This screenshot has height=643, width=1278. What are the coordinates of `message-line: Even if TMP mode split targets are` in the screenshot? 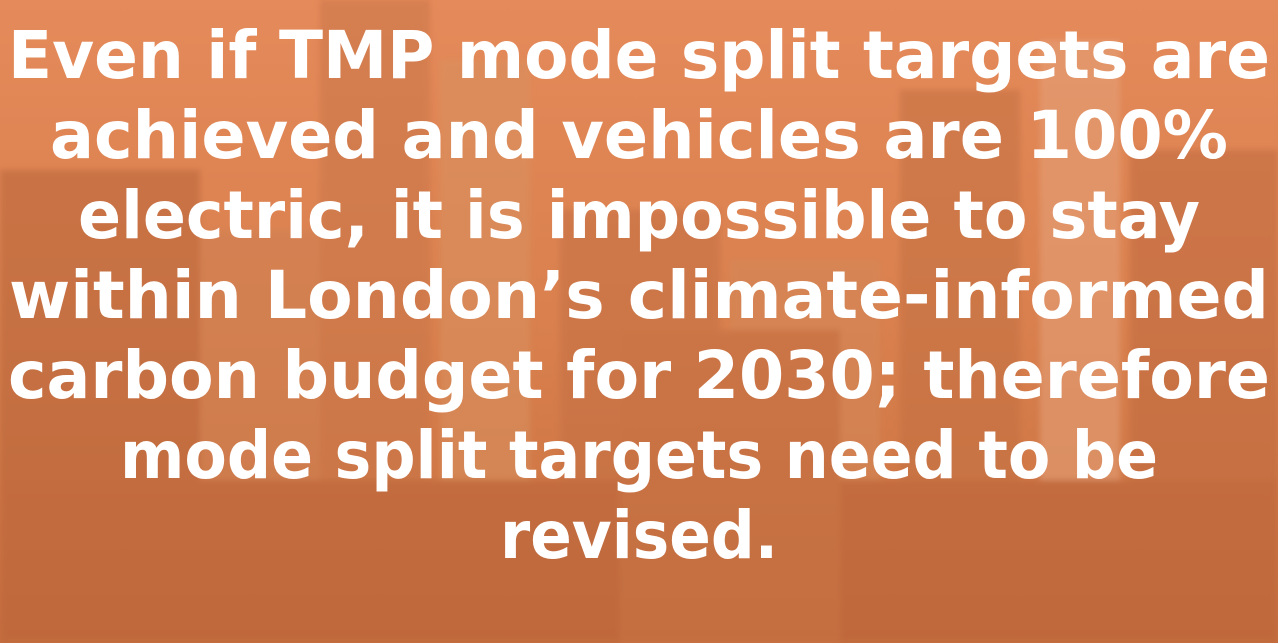 It's located at (639, 55).